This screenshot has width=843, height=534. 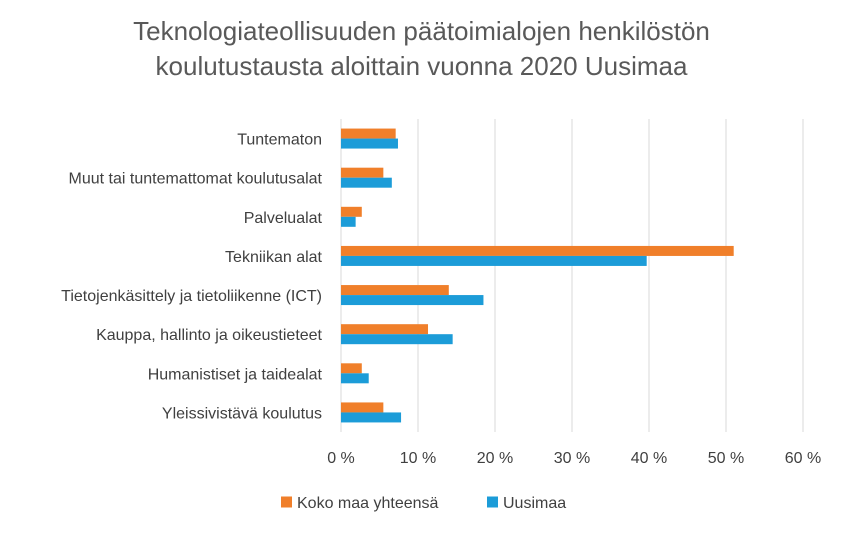 I want to click on category-label: Kauppa, hallinto ja oikeustieteet, so click(x=209, y=335).